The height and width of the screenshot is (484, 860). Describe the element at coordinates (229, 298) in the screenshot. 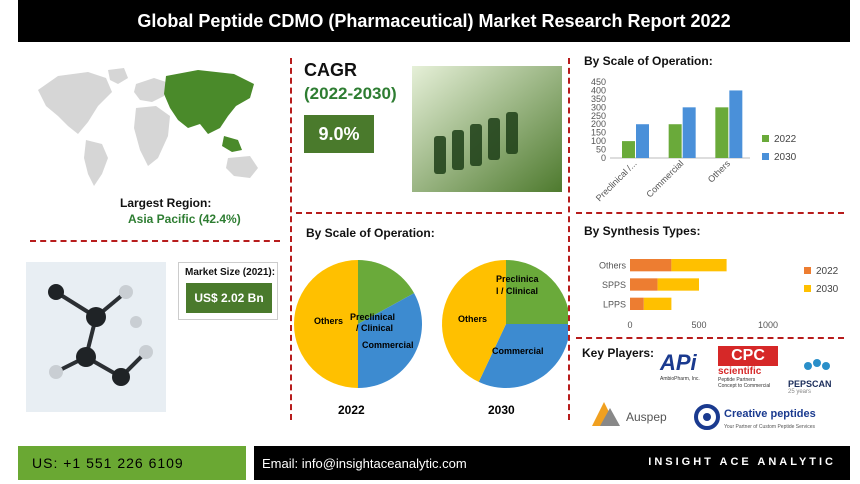

I see `market-size-value: US$ 2.02 Bn` at that location.